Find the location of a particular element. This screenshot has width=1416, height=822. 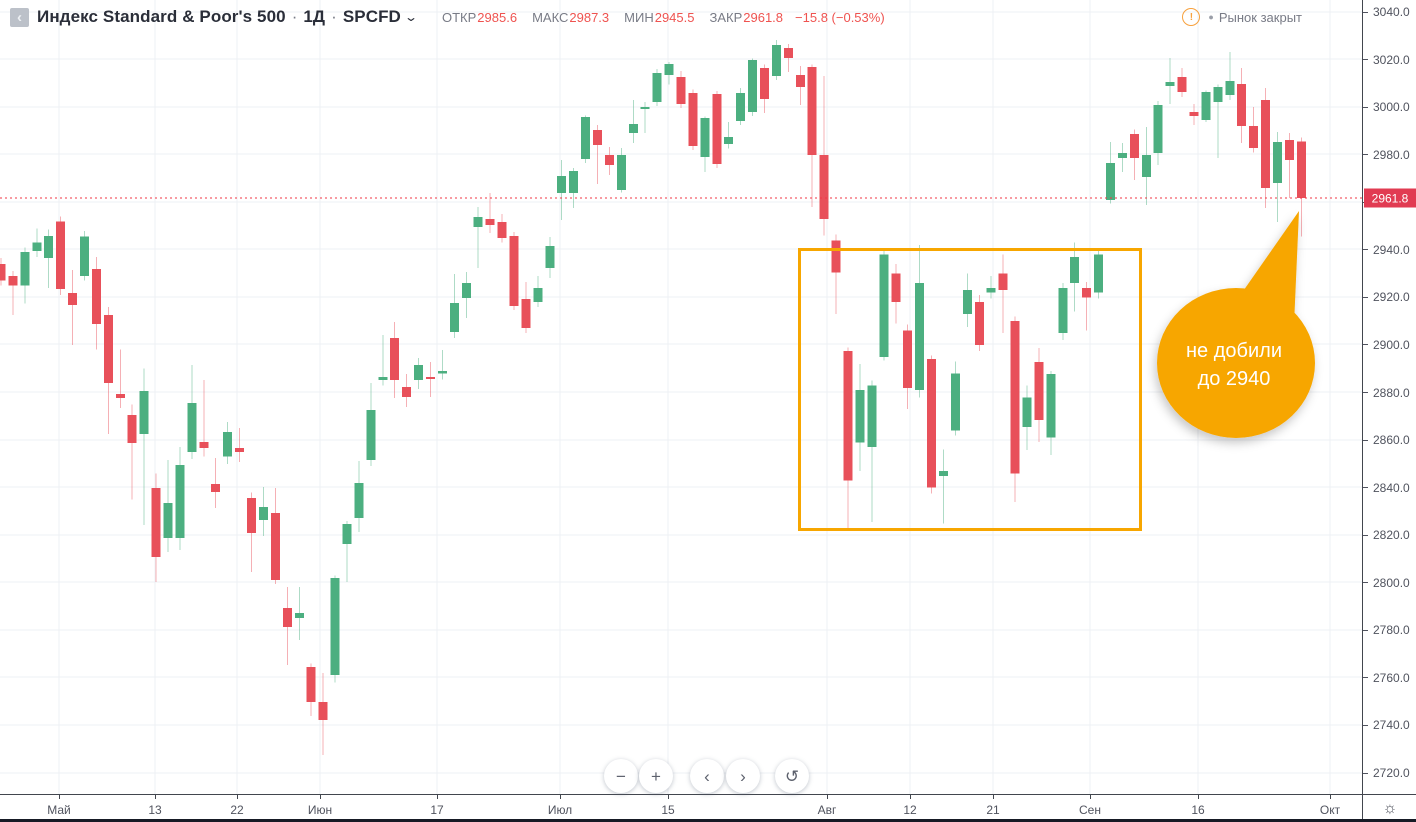

time-tick-label: 17 is located at coordinates (437, 810).